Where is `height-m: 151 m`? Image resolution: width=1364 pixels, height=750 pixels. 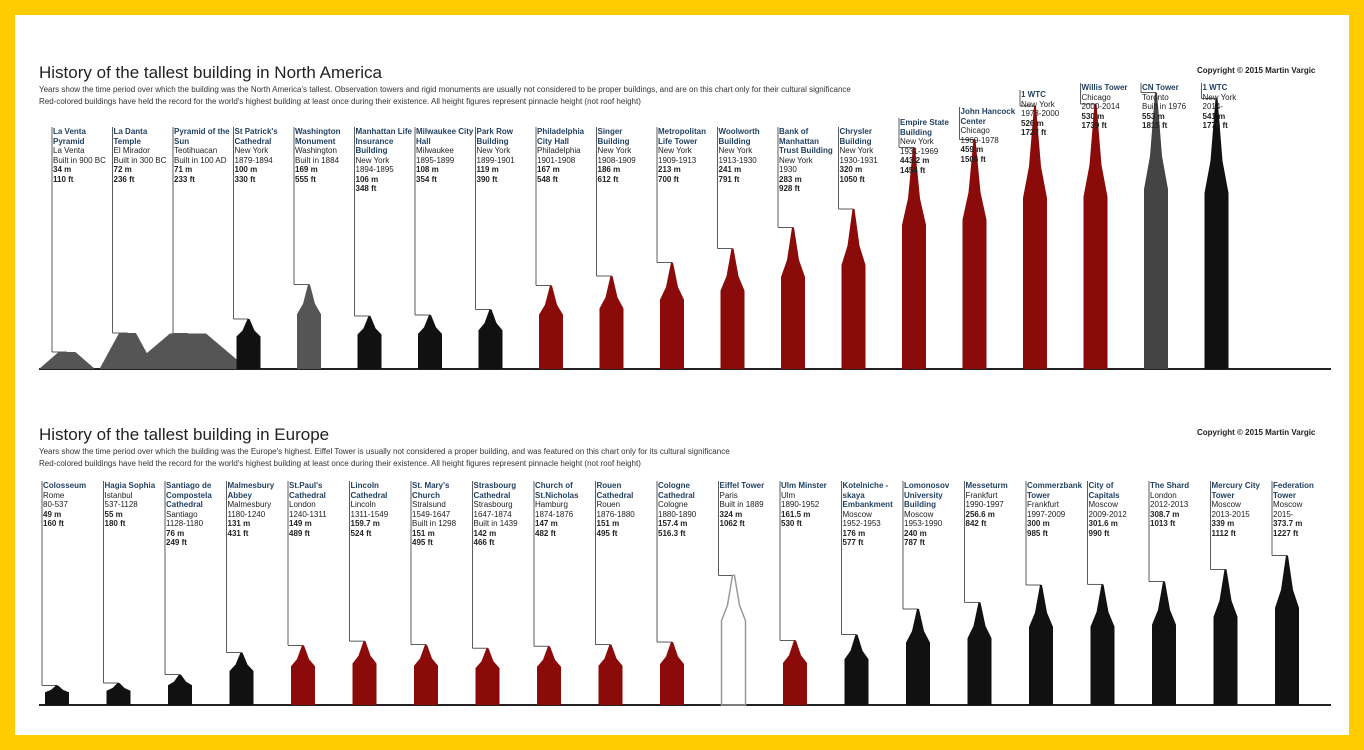
height-m: 151 m is located at coordinates (608, 523).